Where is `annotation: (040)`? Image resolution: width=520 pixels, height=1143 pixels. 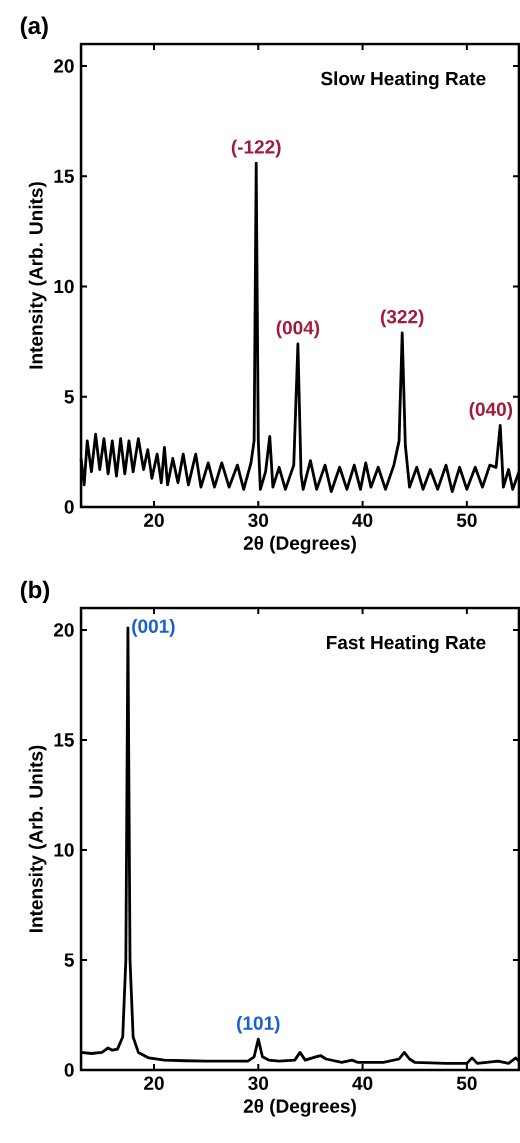
annotation: (040) is located at coordinates (491, 411).